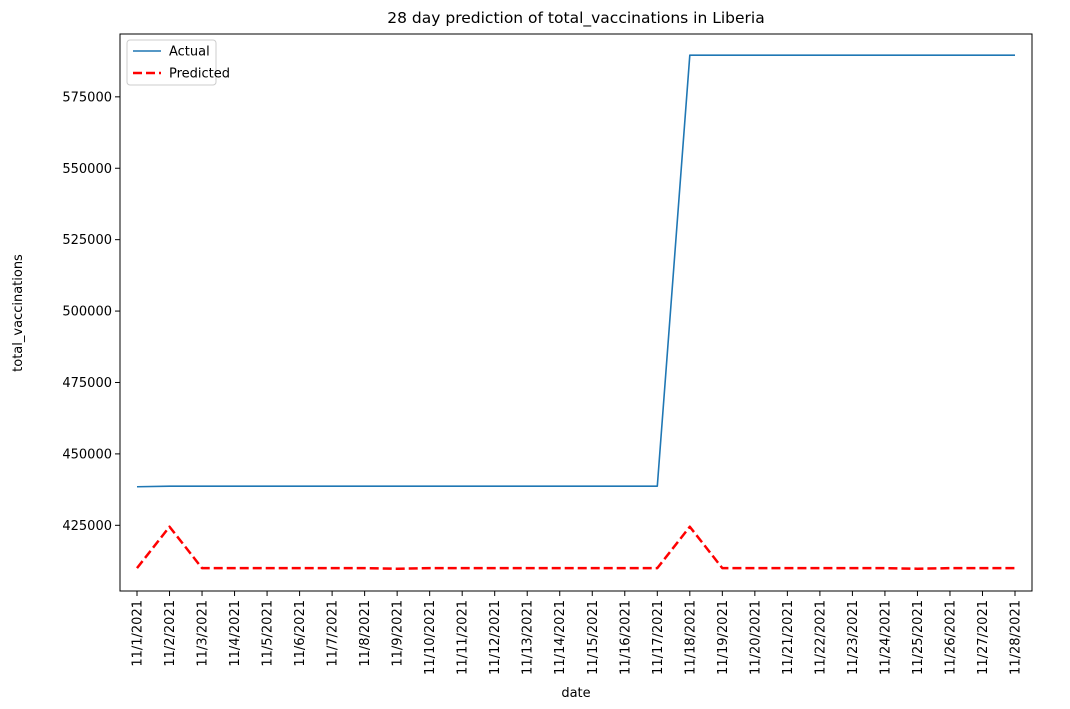  What do you see at coordinates (788, 637) in the screenshot?
I see `x-tick-label: 11/21/2021` at bounding box center [788, 637].